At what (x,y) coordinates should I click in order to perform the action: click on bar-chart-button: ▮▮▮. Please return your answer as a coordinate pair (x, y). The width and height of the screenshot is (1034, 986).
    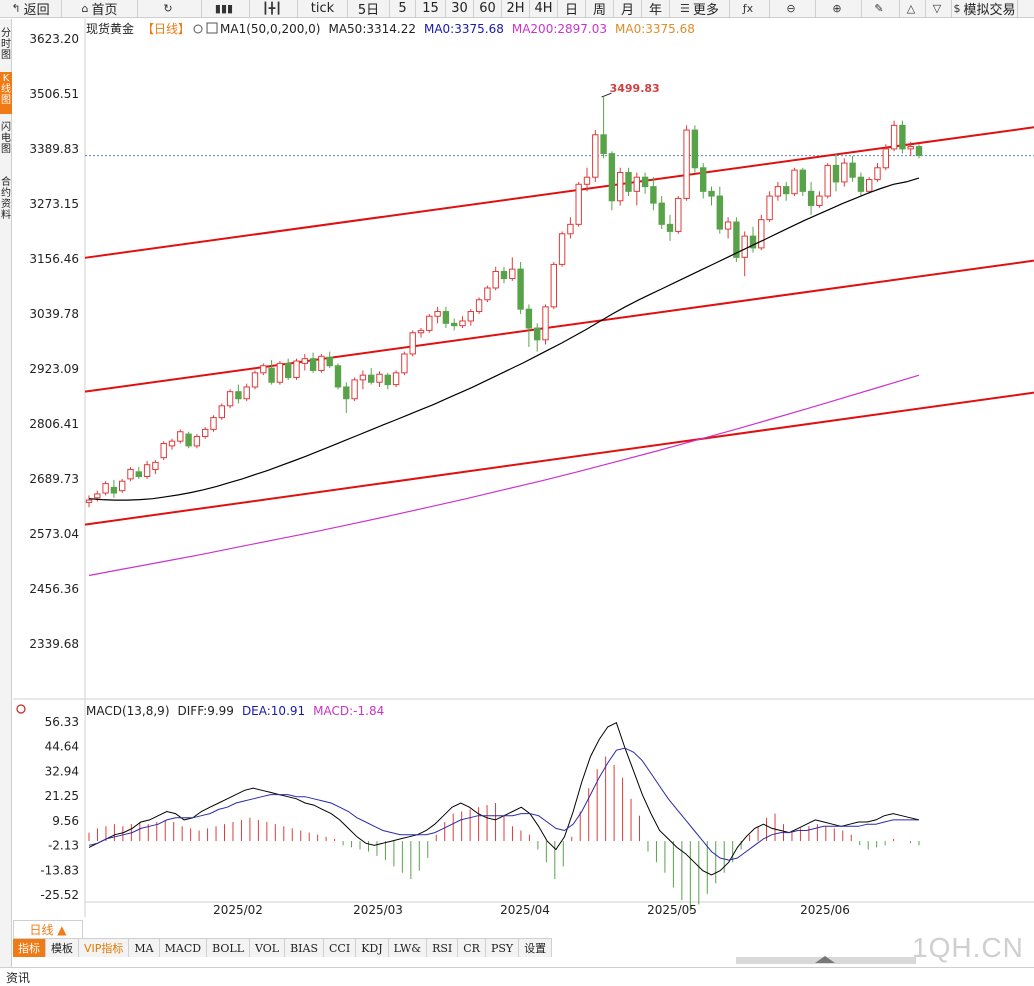
    Looking at the image, I should click on (226, 9).